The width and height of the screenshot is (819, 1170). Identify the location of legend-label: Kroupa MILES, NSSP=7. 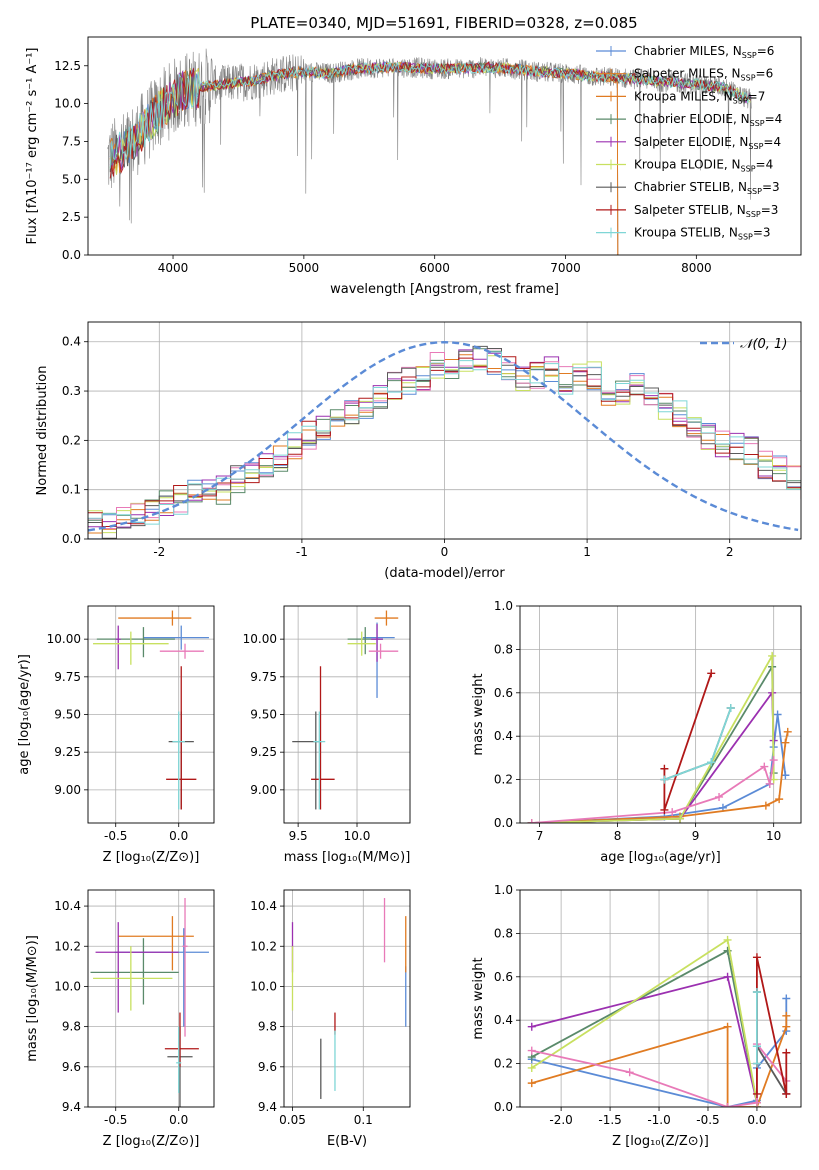
(699, 97).